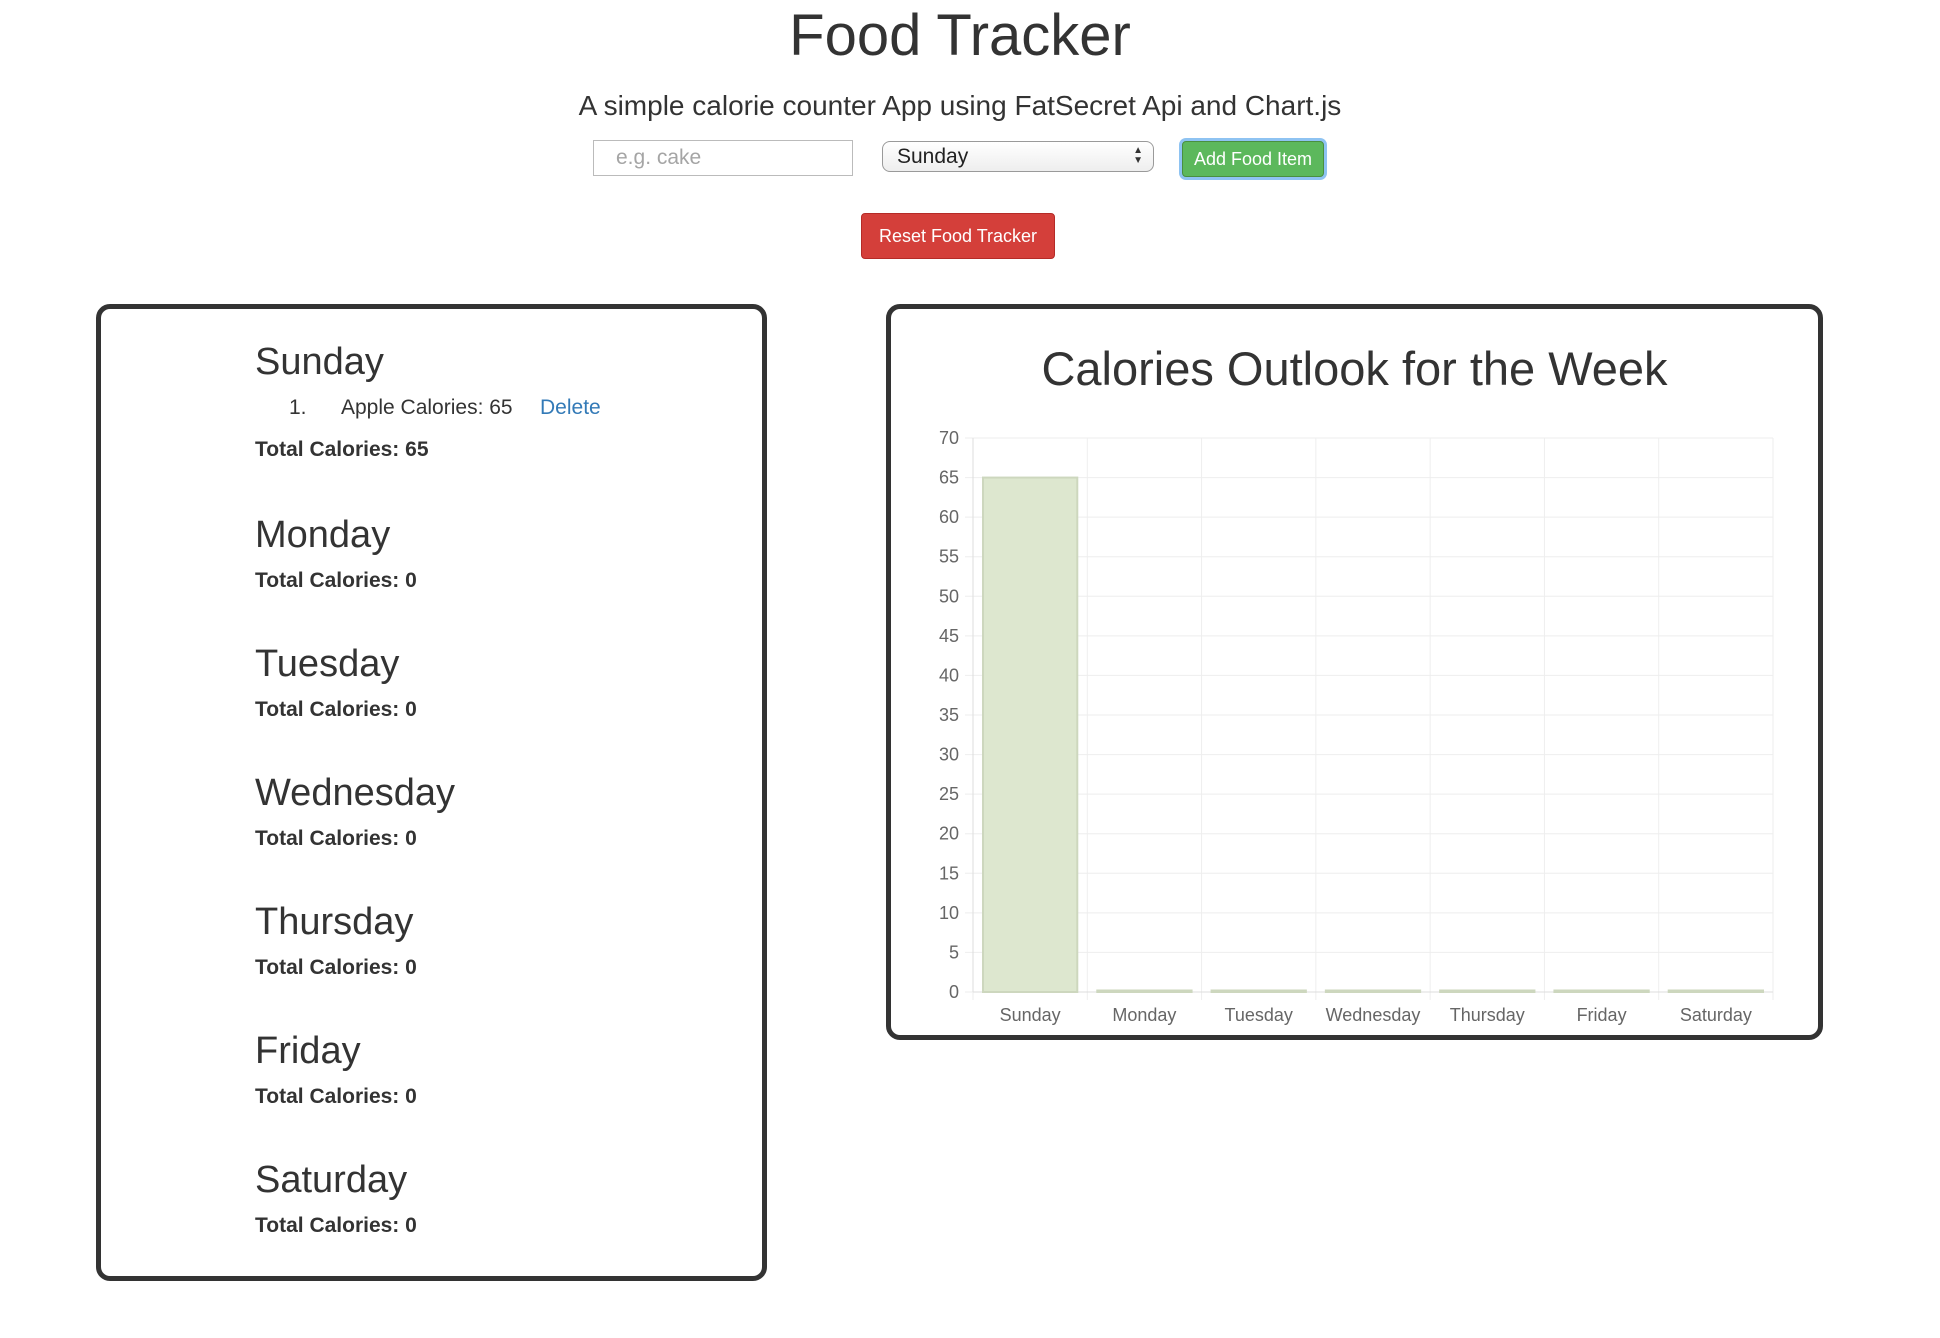  What do you see at coordinates (1716, 991) in the screenshot?
I see `bar-saturday` at bounding box center [1716, 991].